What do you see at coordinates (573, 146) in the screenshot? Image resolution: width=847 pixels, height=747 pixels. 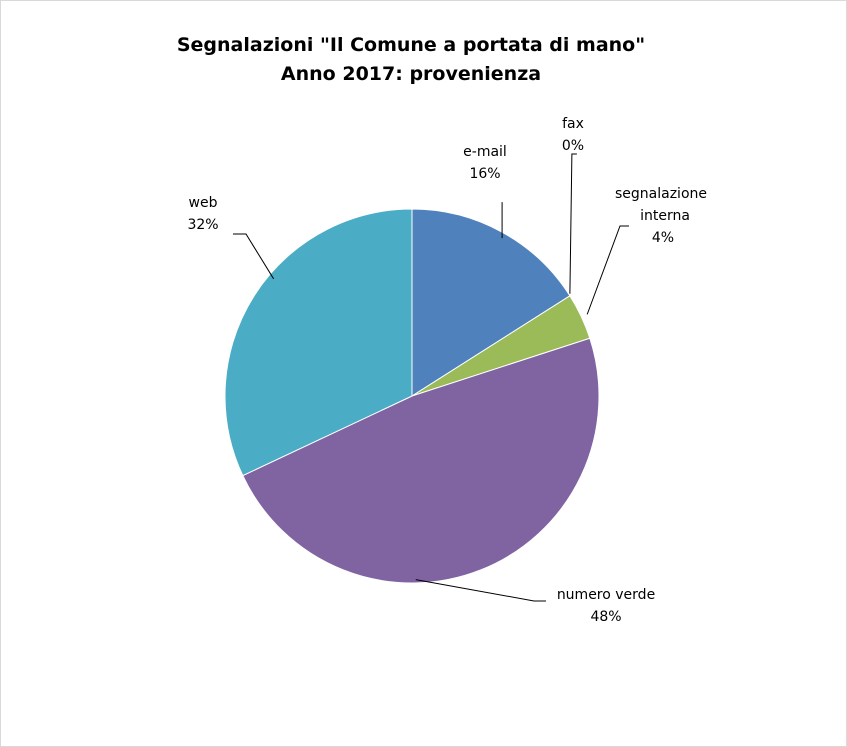 I see `data-label-percent: 0%` at bounding box center [573, 146].